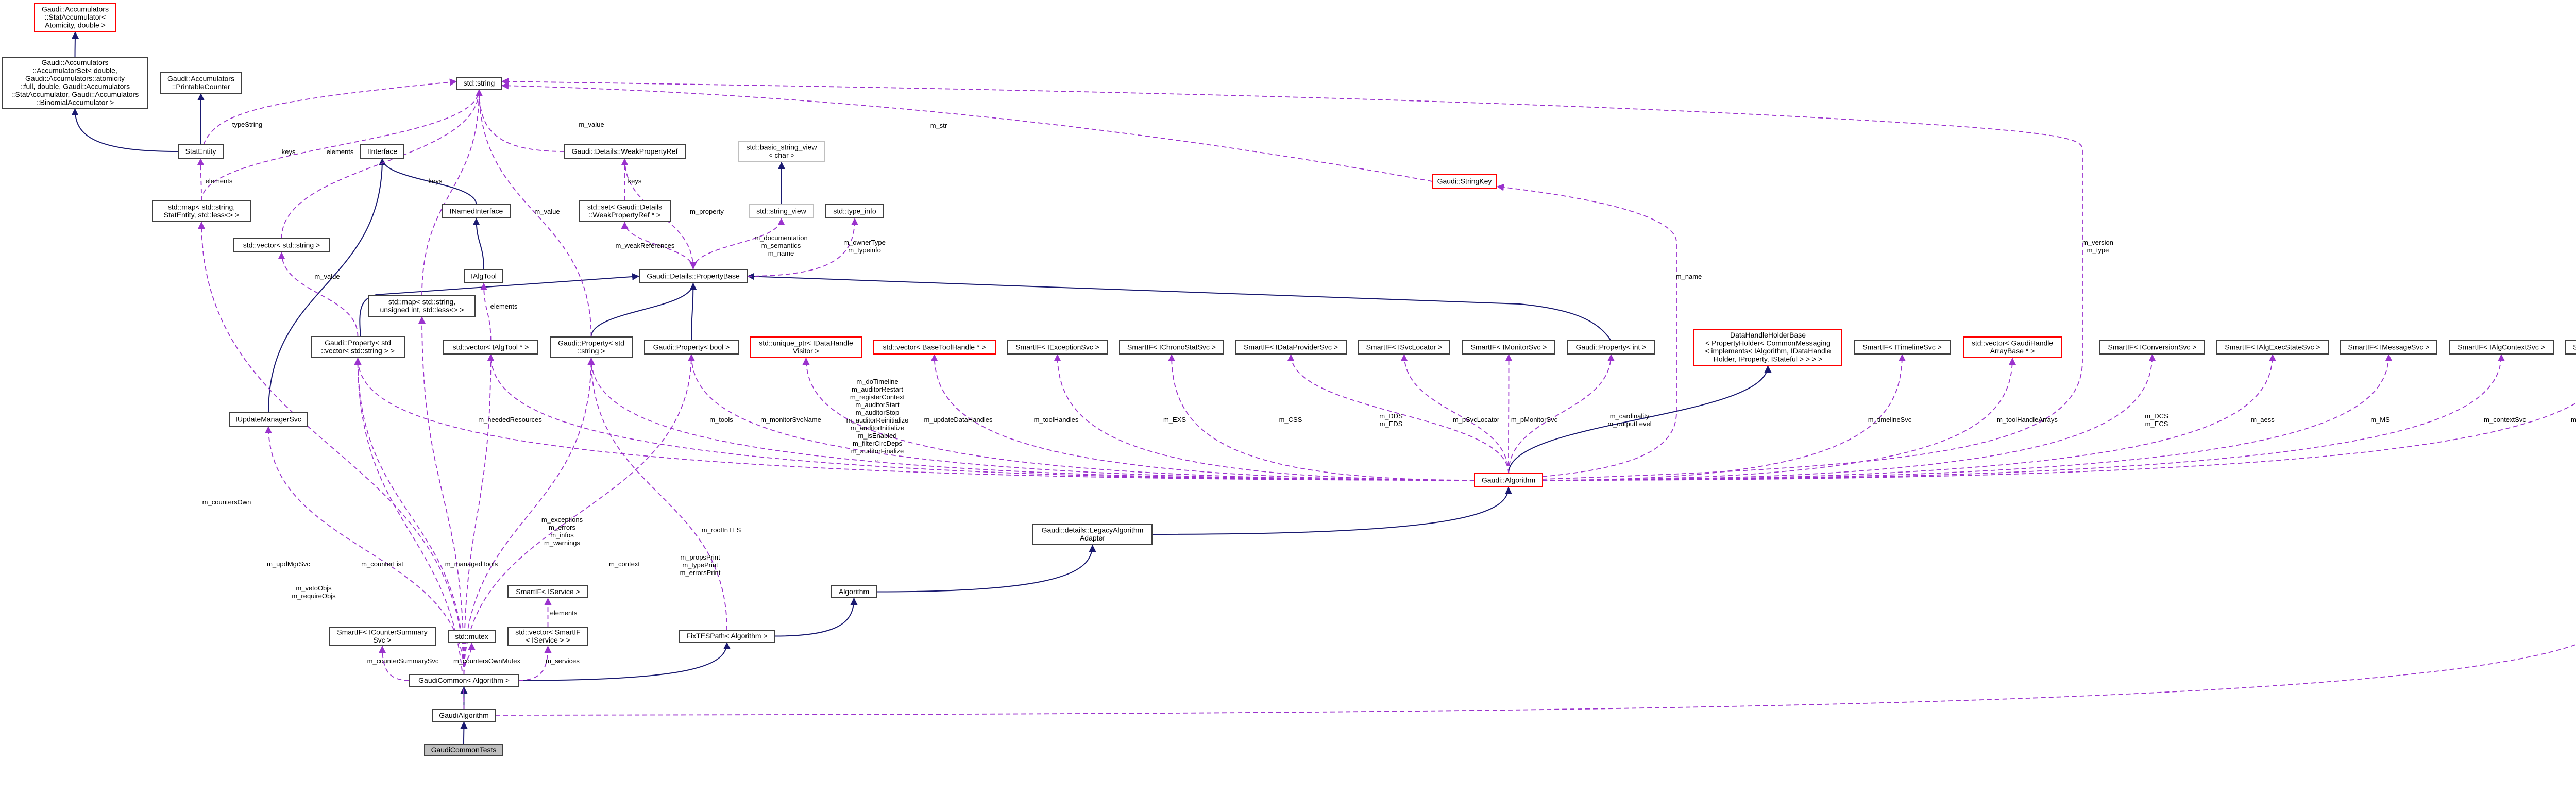  I want to click on class-name: Algorithm, so click(854, 591).